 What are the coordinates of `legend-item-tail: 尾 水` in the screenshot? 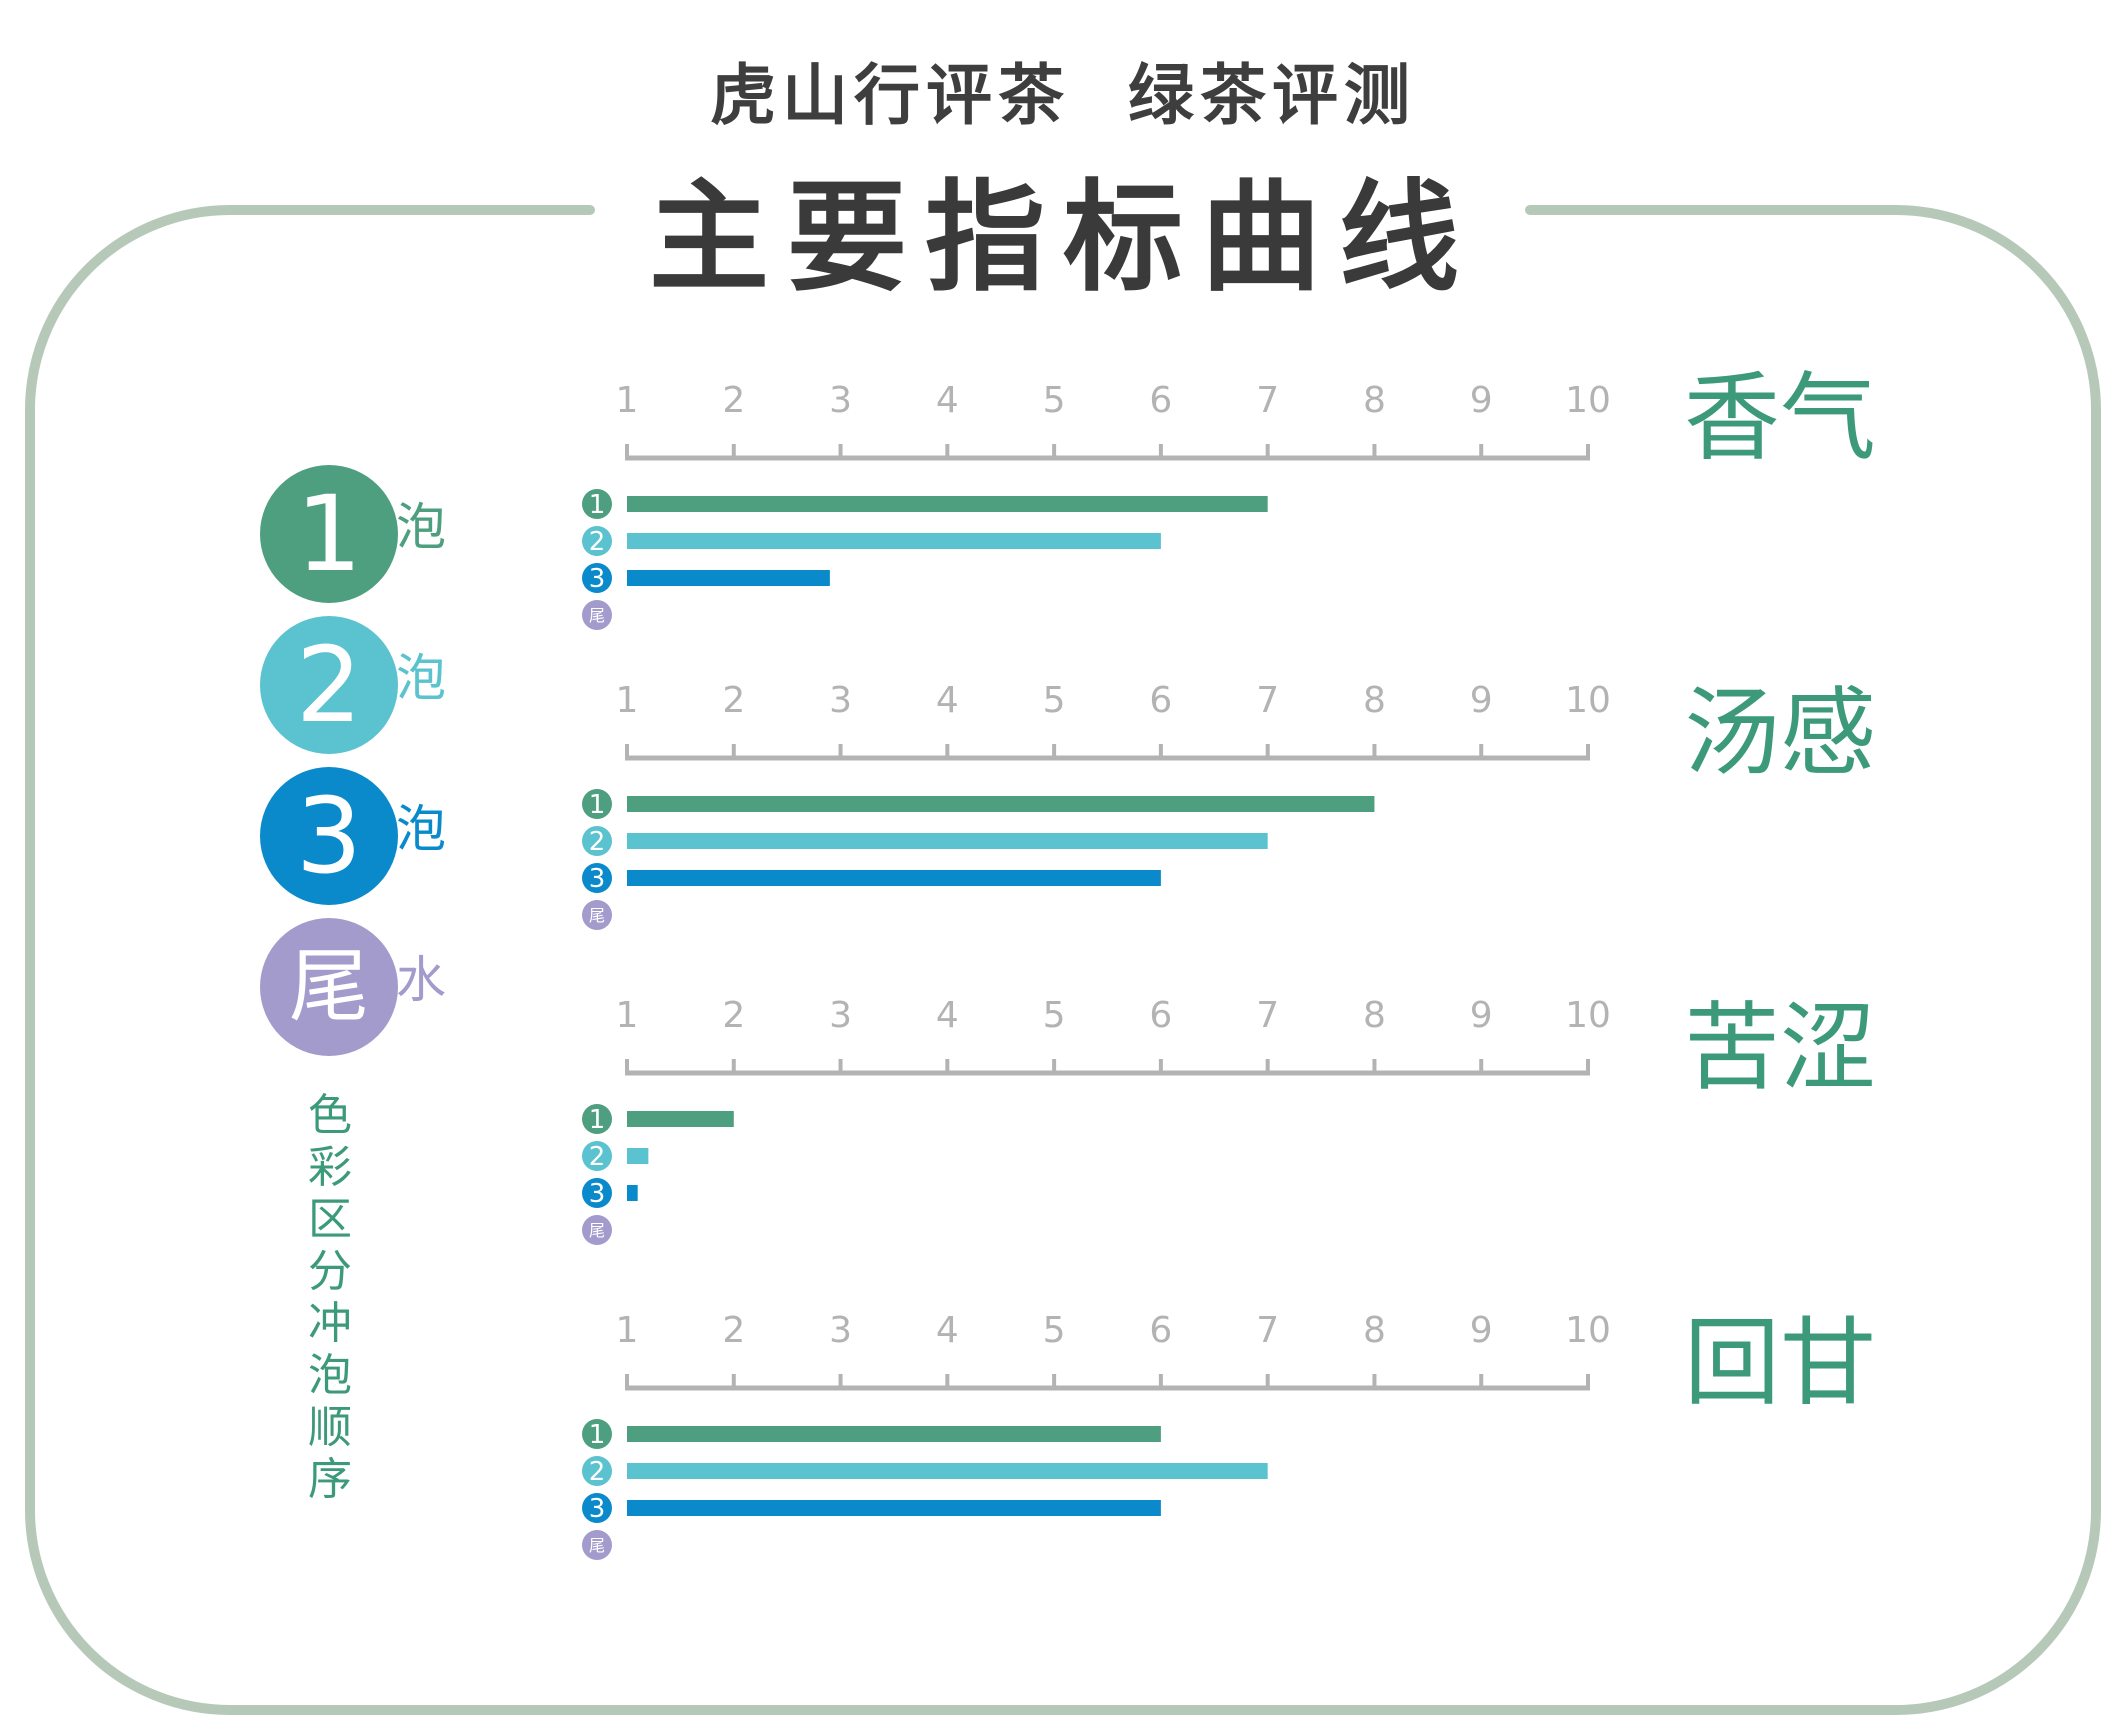 It's located at (380, 988).